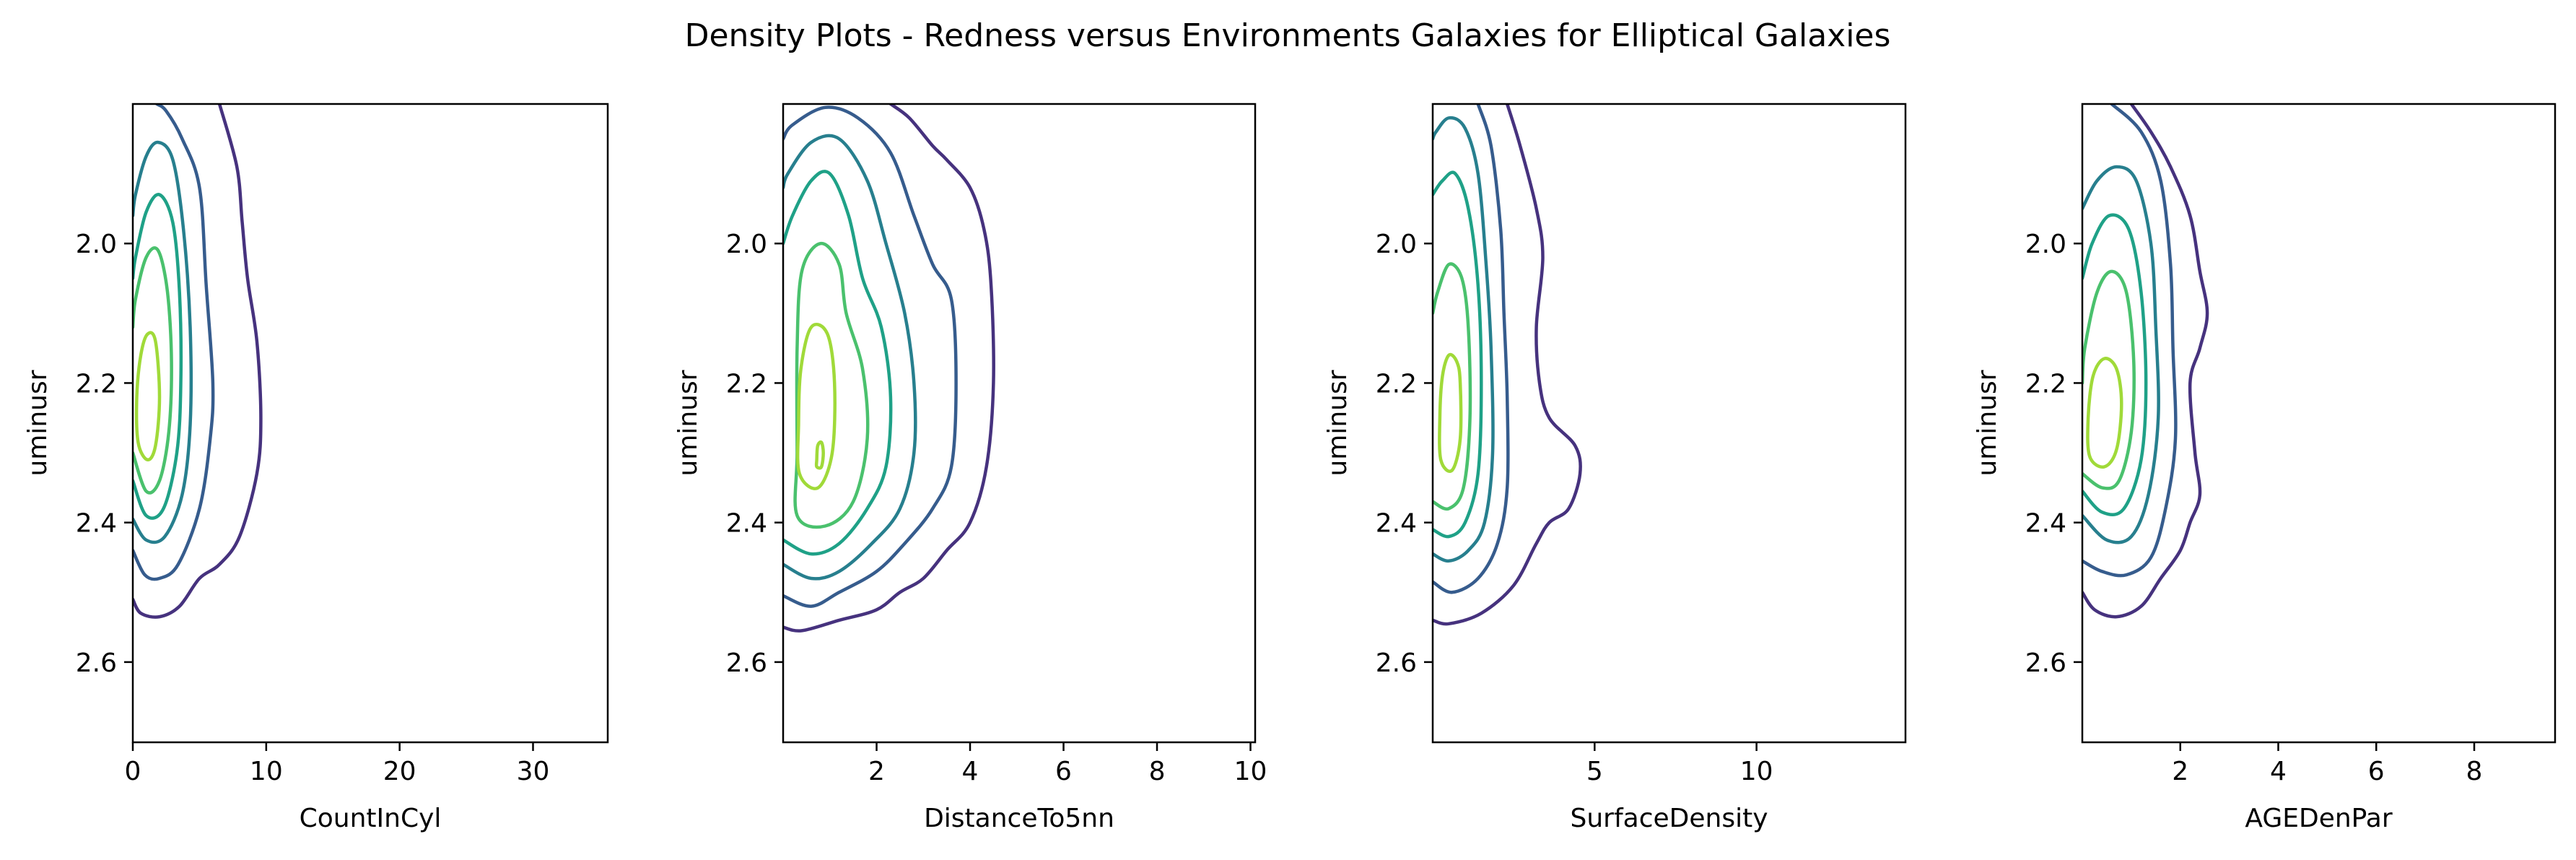 The image size is (2576, 860). Describe the element at coordinates (1594, 772) in the screenshot. I see `x-tick-label: 5` at that location.